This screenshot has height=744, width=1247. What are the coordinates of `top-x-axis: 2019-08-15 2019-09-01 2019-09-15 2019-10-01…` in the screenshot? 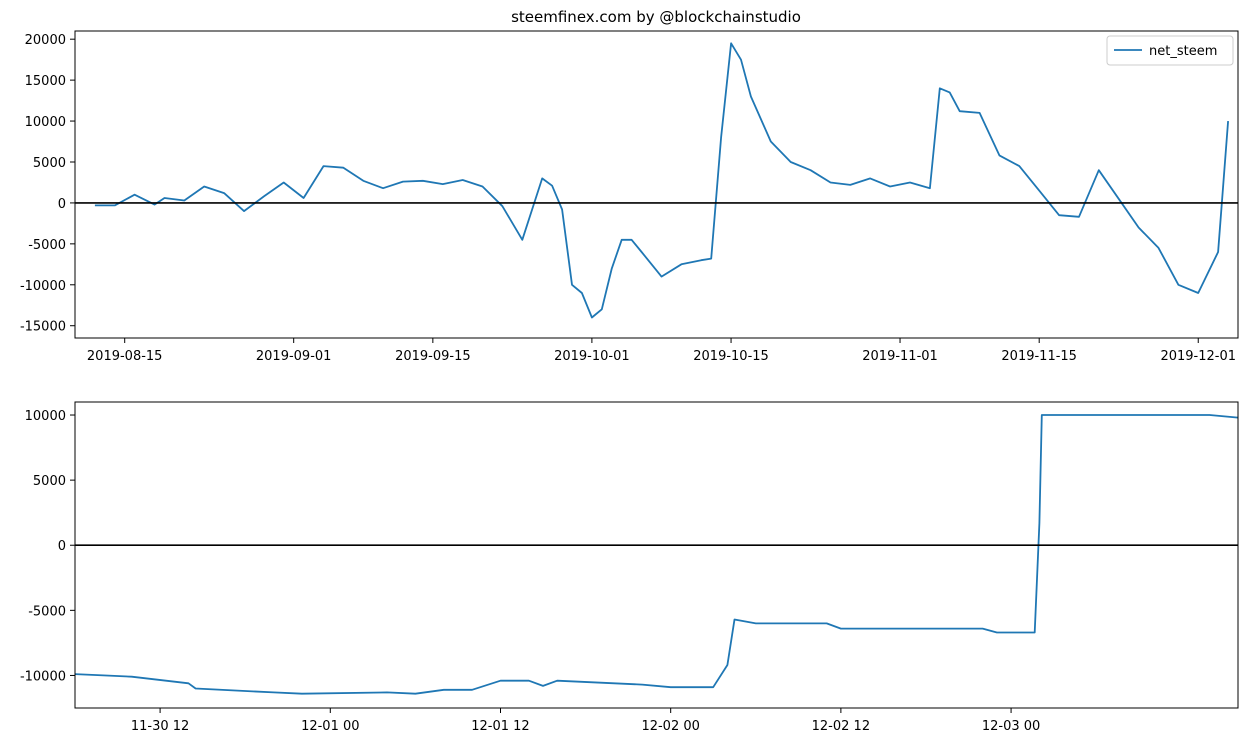 It's located at (661, 351).